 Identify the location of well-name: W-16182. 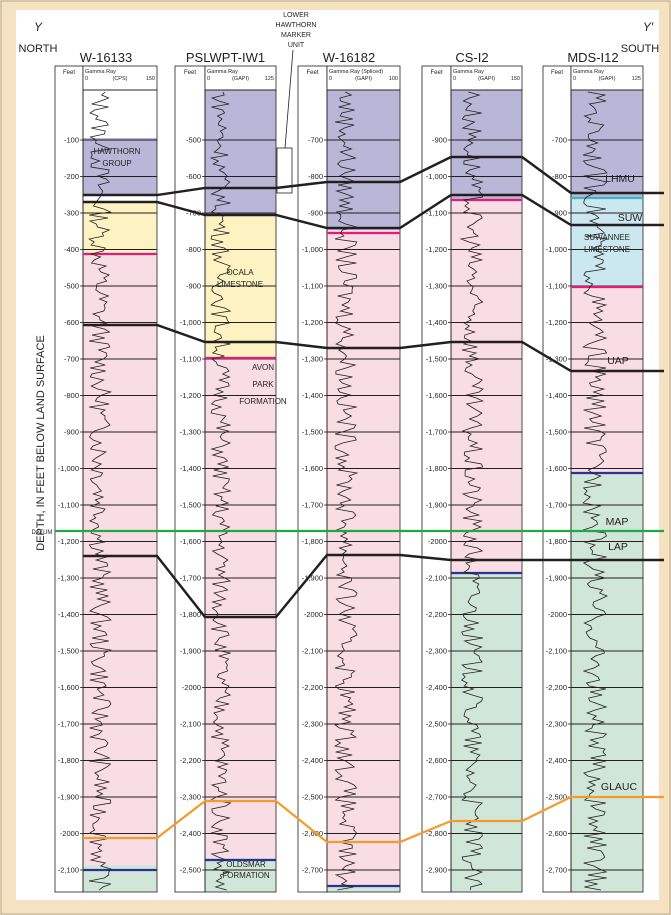
(349, 57).